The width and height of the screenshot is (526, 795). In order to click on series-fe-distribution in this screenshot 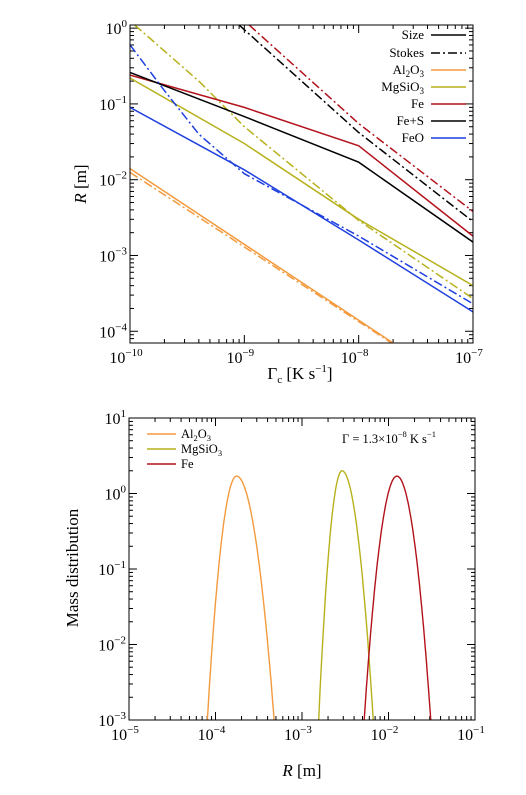, I will do `click(397, 597)`.